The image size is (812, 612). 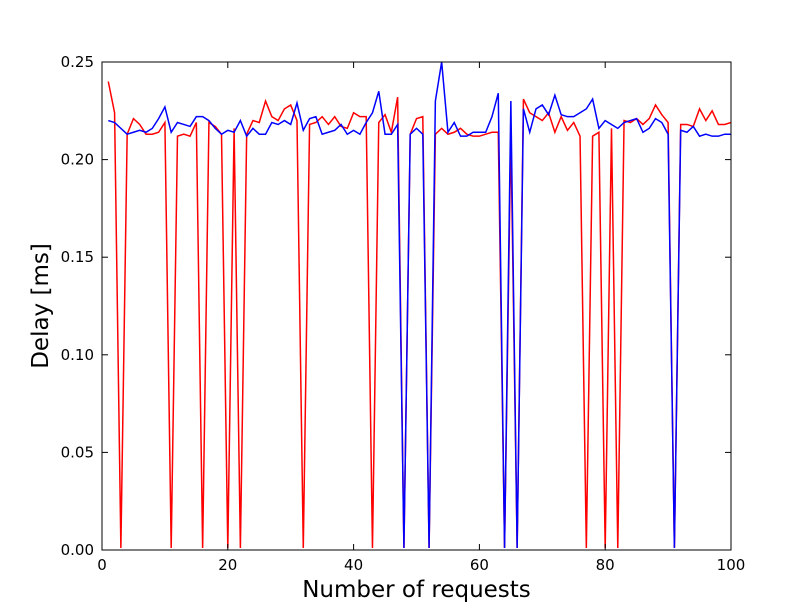 I want to click on y-tick-label: 0.25, so click(x=77, y=62).